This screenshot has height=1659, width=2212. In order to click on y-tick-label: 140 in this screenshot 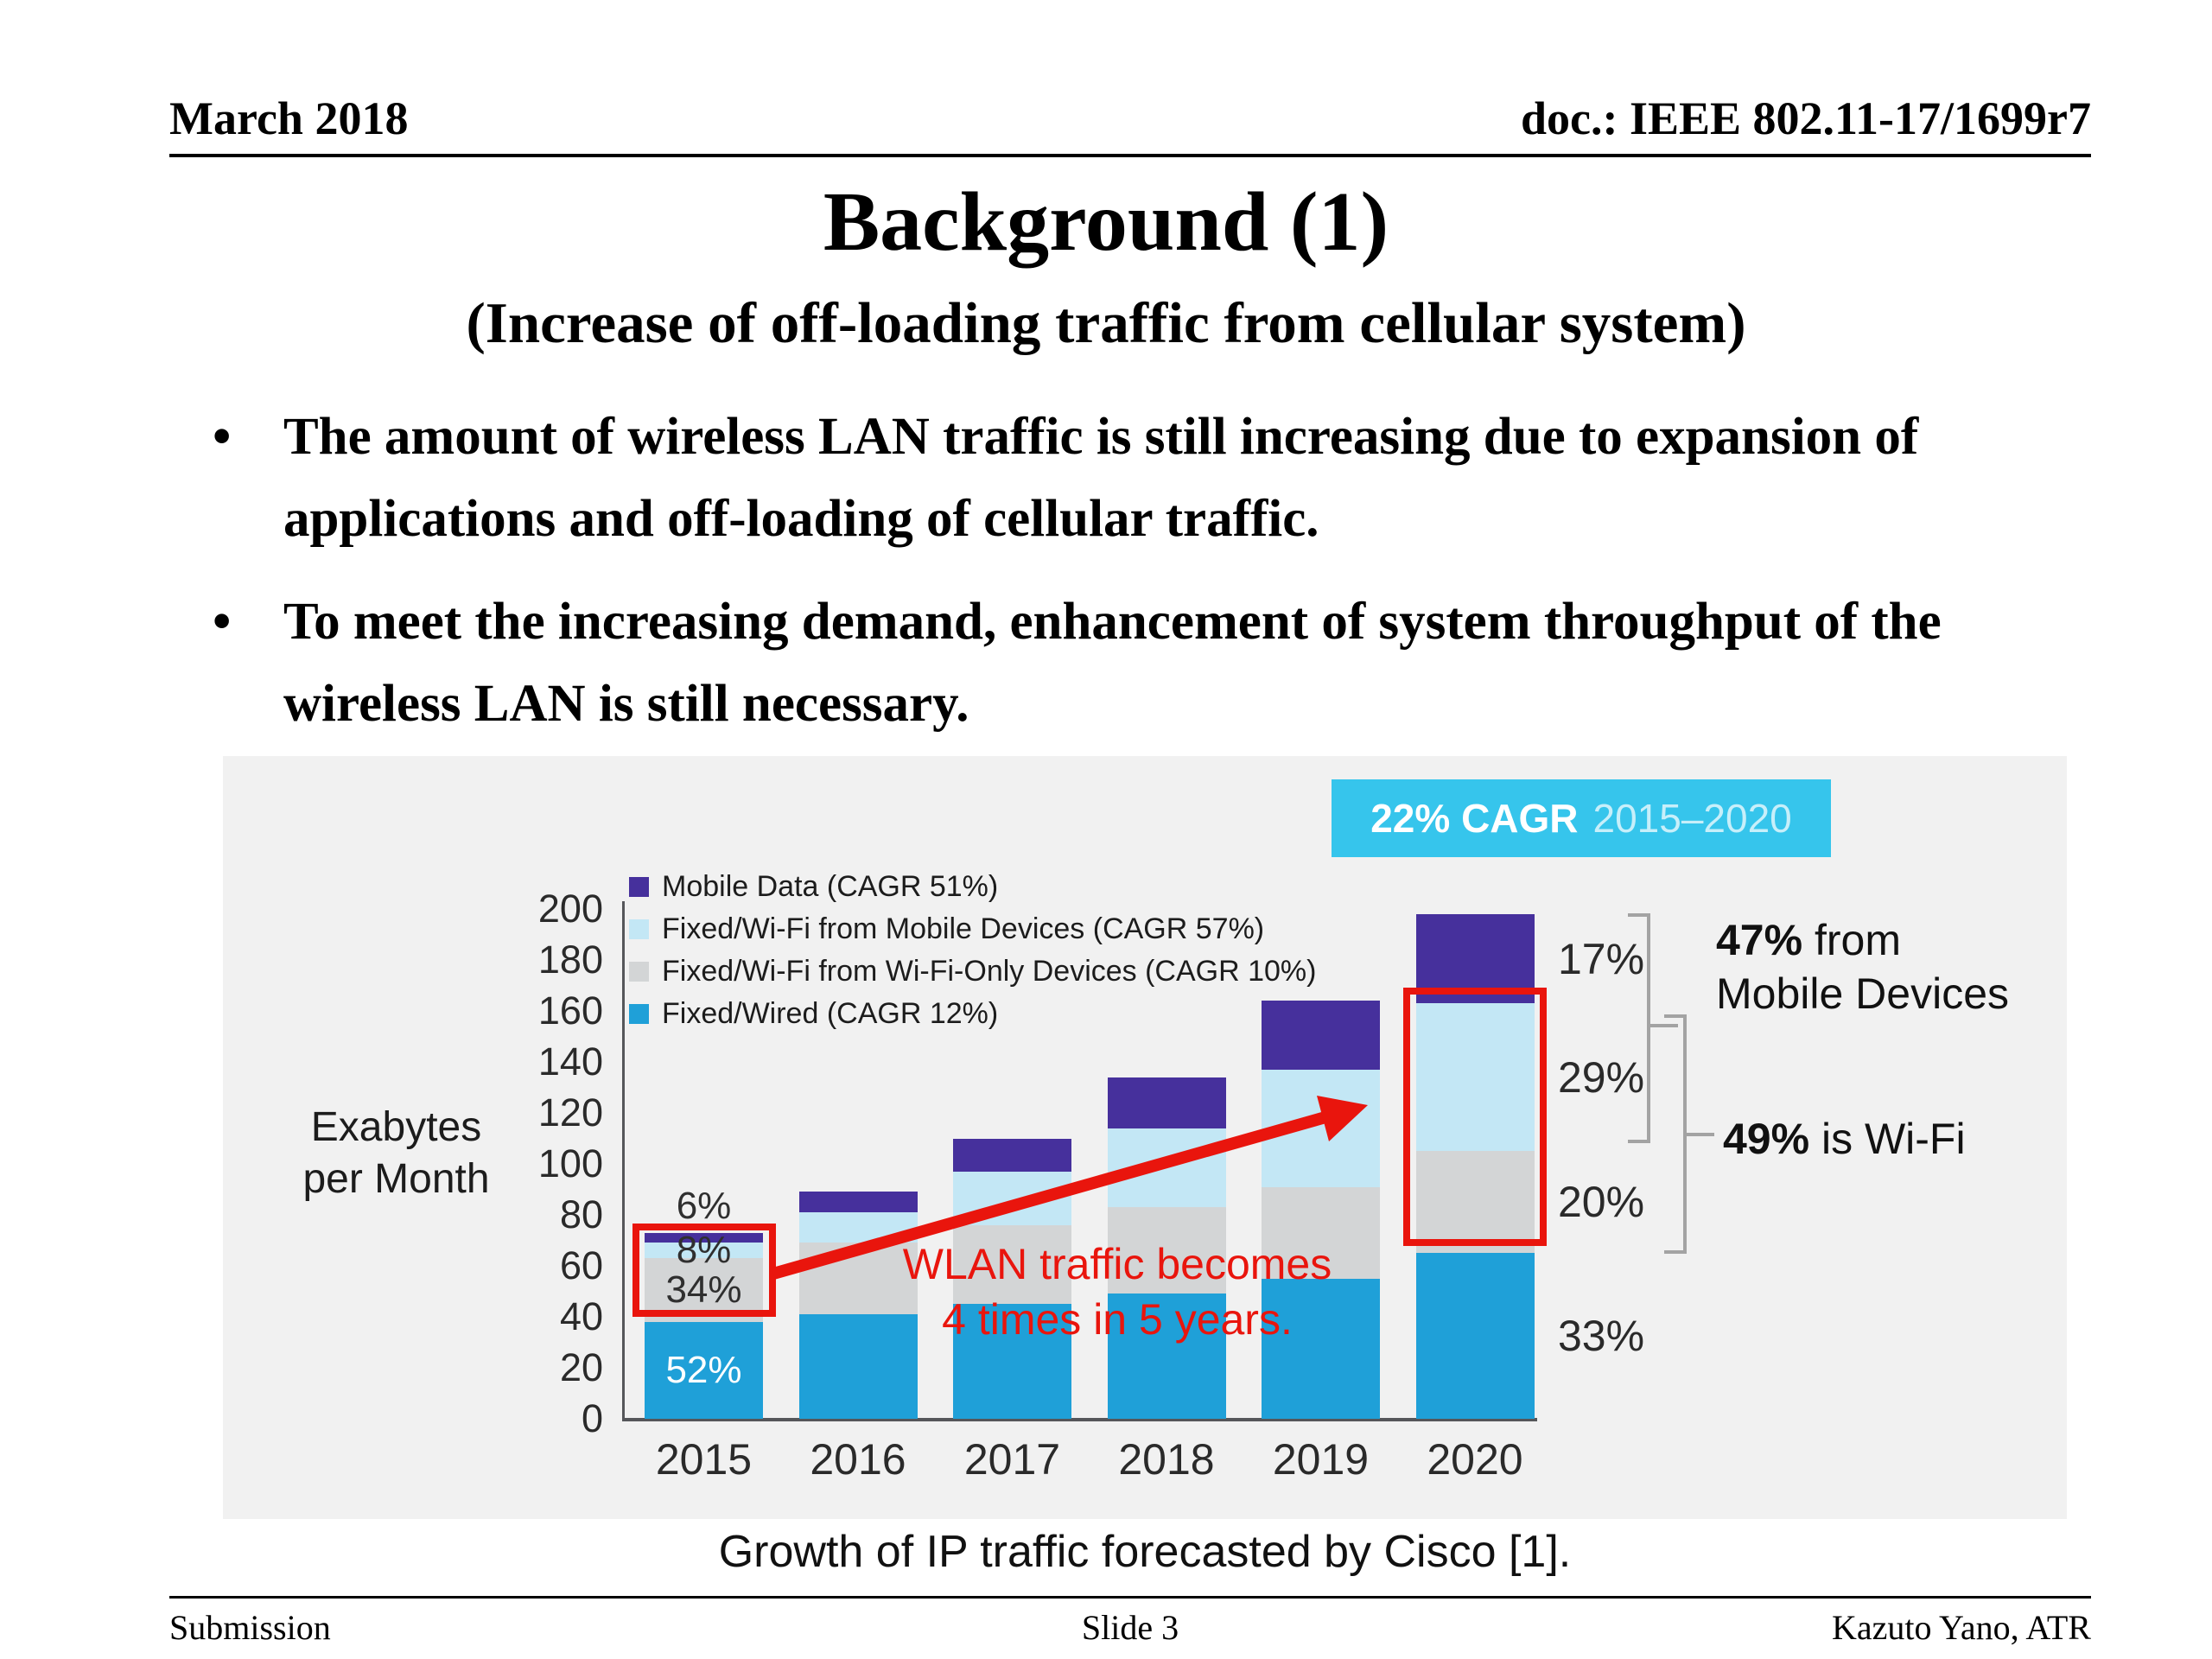, I will do `click(570, 1061)`.